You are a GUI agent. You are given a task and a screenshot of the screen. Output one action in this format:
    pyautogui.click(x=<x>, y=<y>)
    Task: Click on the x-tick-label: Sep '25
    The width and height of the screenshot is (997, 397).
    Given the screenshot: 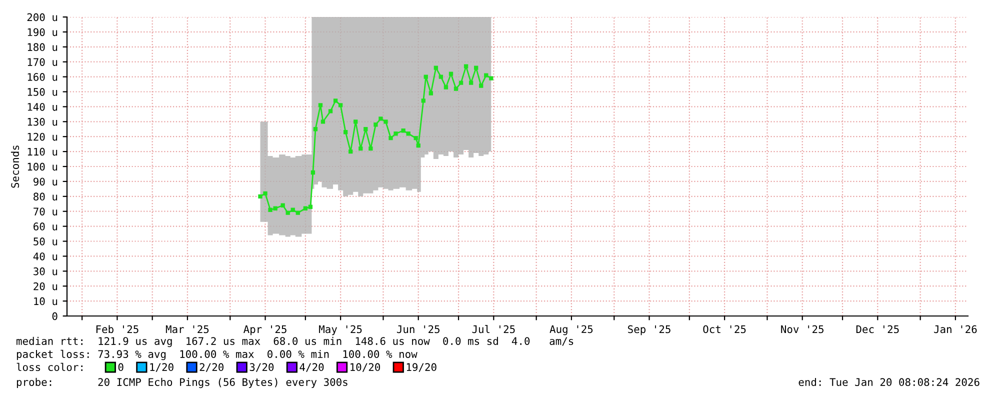 What is the action you would take?
    pyautogui.click(x=649, y=330)
    